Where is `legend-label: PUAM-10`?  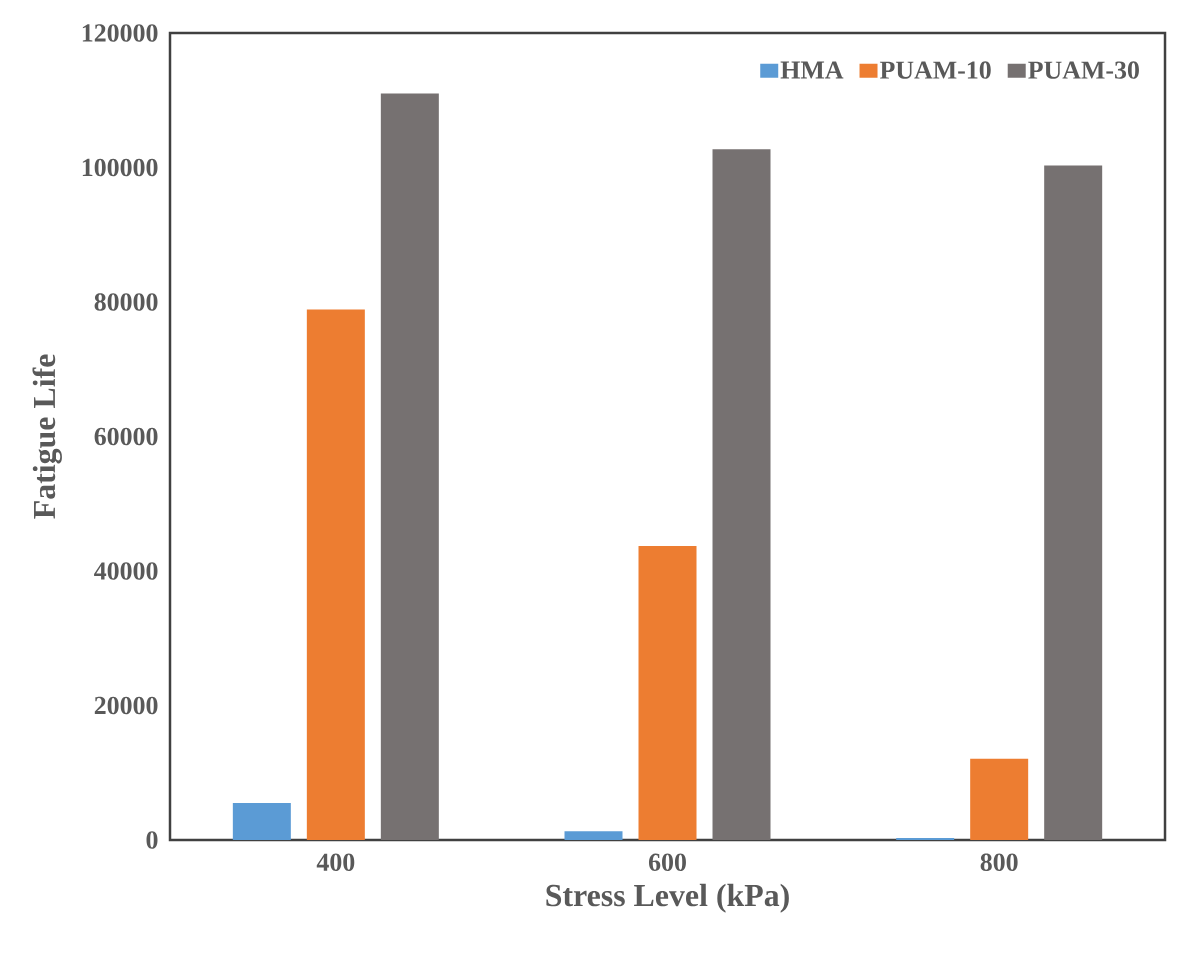 legend-label: PUAM-10 is located at coordinates (935, 70).